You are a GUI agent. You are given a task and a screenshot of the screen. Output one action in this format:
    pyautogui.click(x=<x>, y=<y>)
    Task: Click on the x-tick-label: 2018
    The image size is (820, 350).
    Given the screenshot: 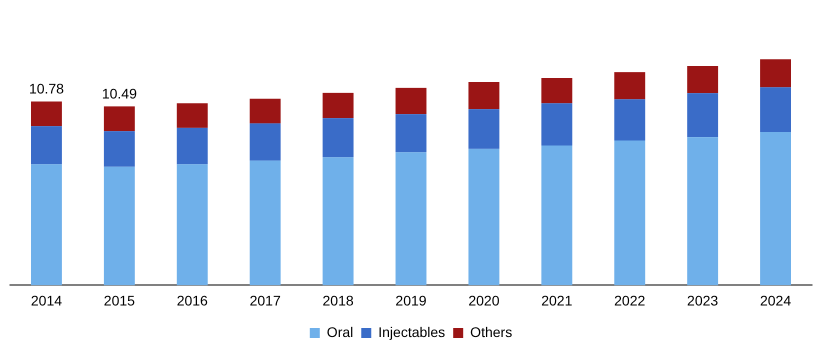 What is the action you would take?
    pyautogui.click(x=338, y=300)
    